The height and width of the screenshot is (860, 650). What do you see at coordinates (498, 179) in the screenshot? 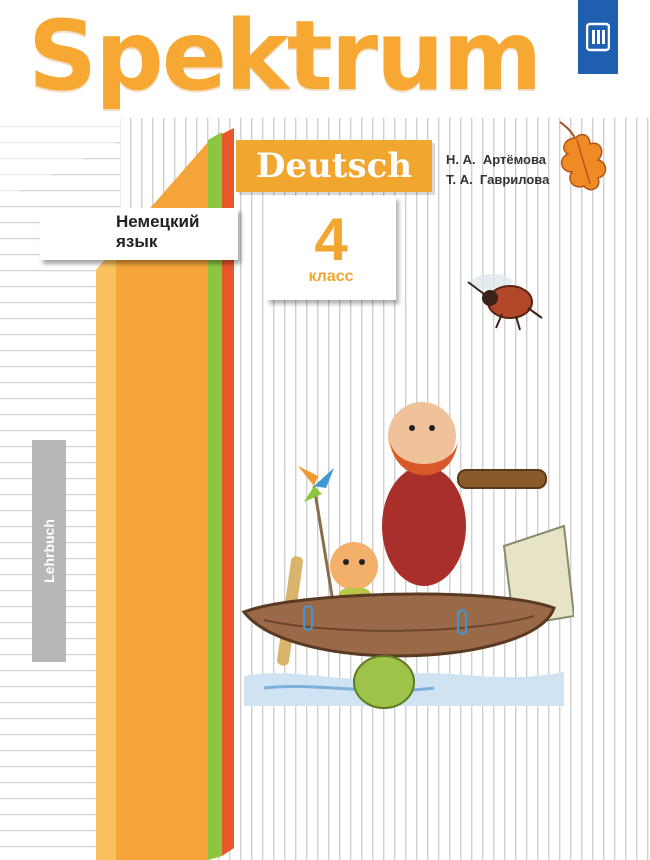
I see `author-2: Т. А. Гаврилова` at bounding box center [498, 179].